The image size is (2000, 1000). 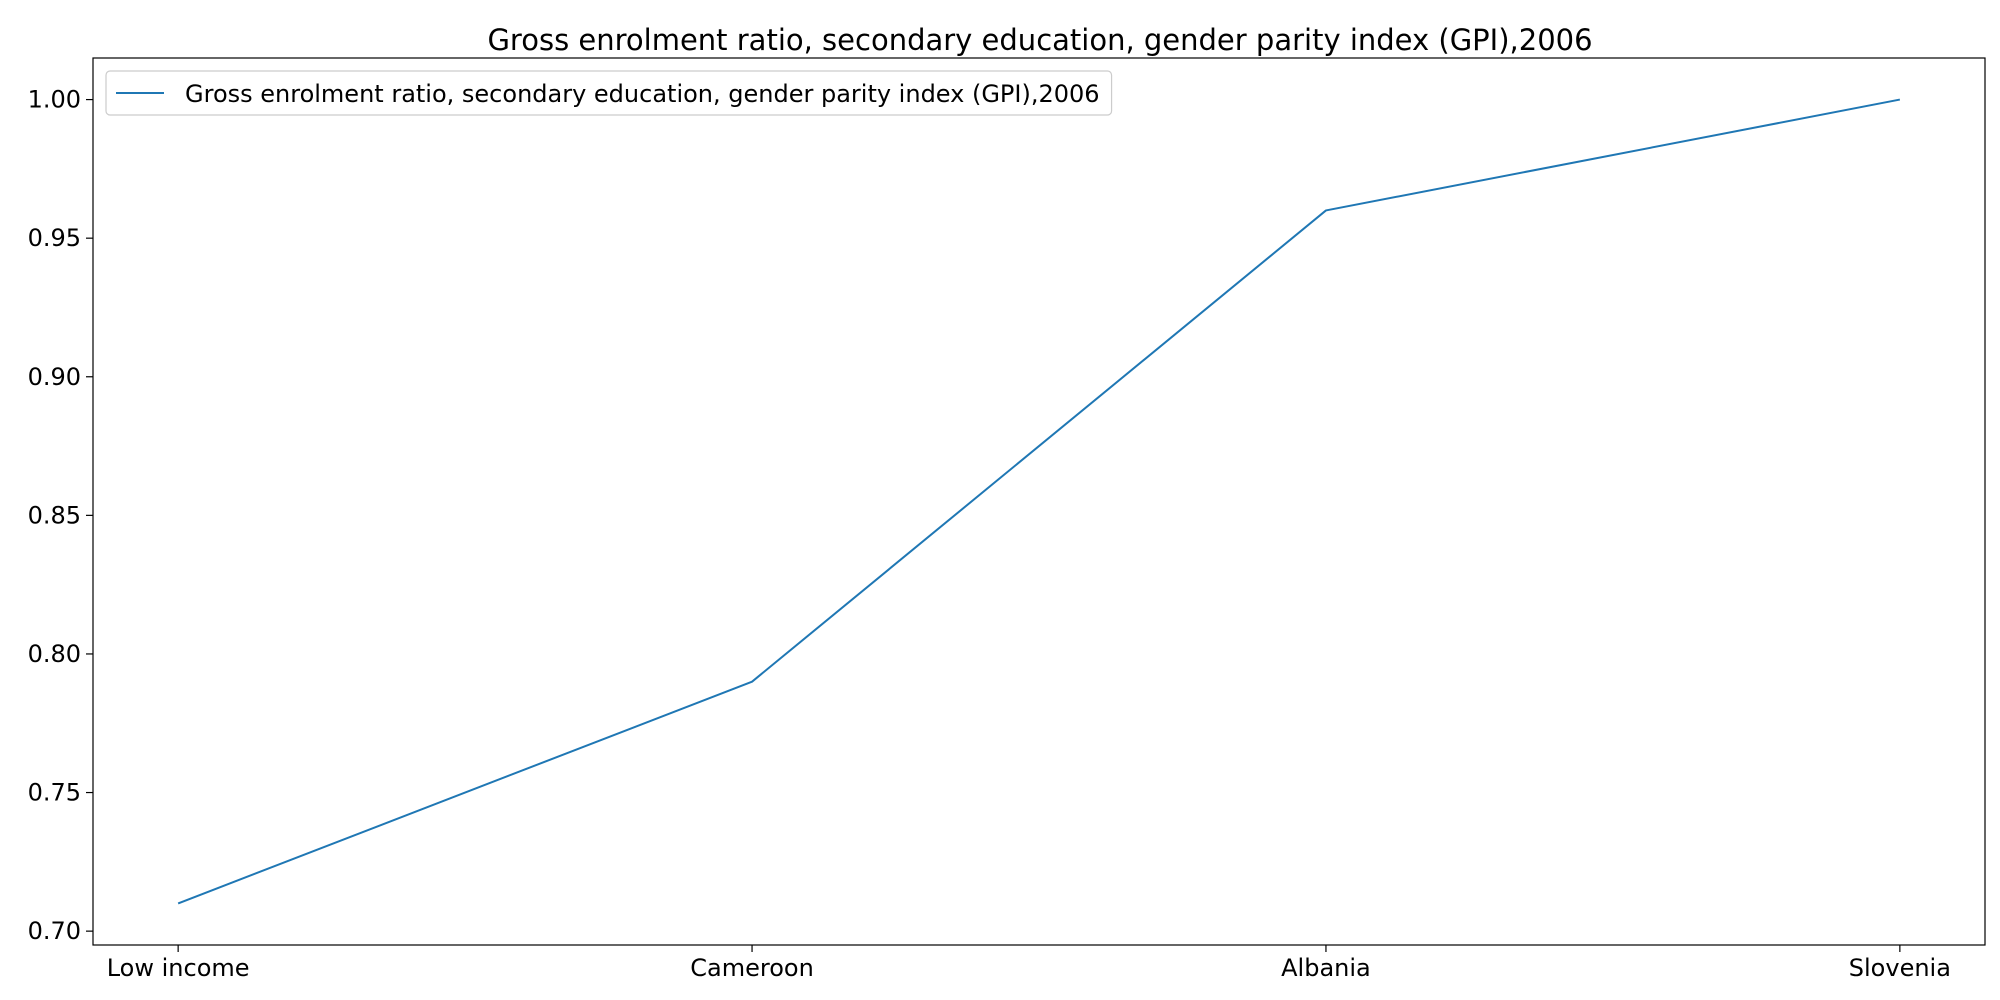 I want to click on x-tick-label: Low income, so click(x=178, y=968).